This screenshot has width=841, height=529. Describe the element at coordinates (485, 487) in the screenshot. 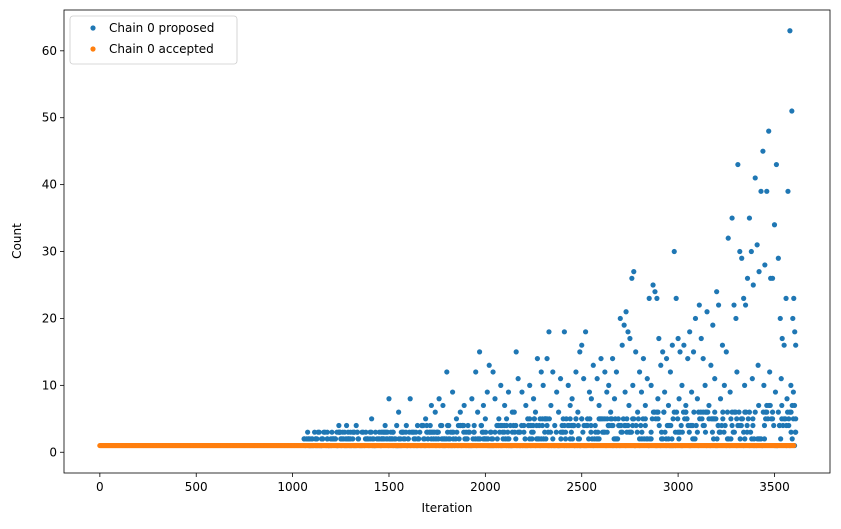

I see `x-tick-label: 2000` at that location.